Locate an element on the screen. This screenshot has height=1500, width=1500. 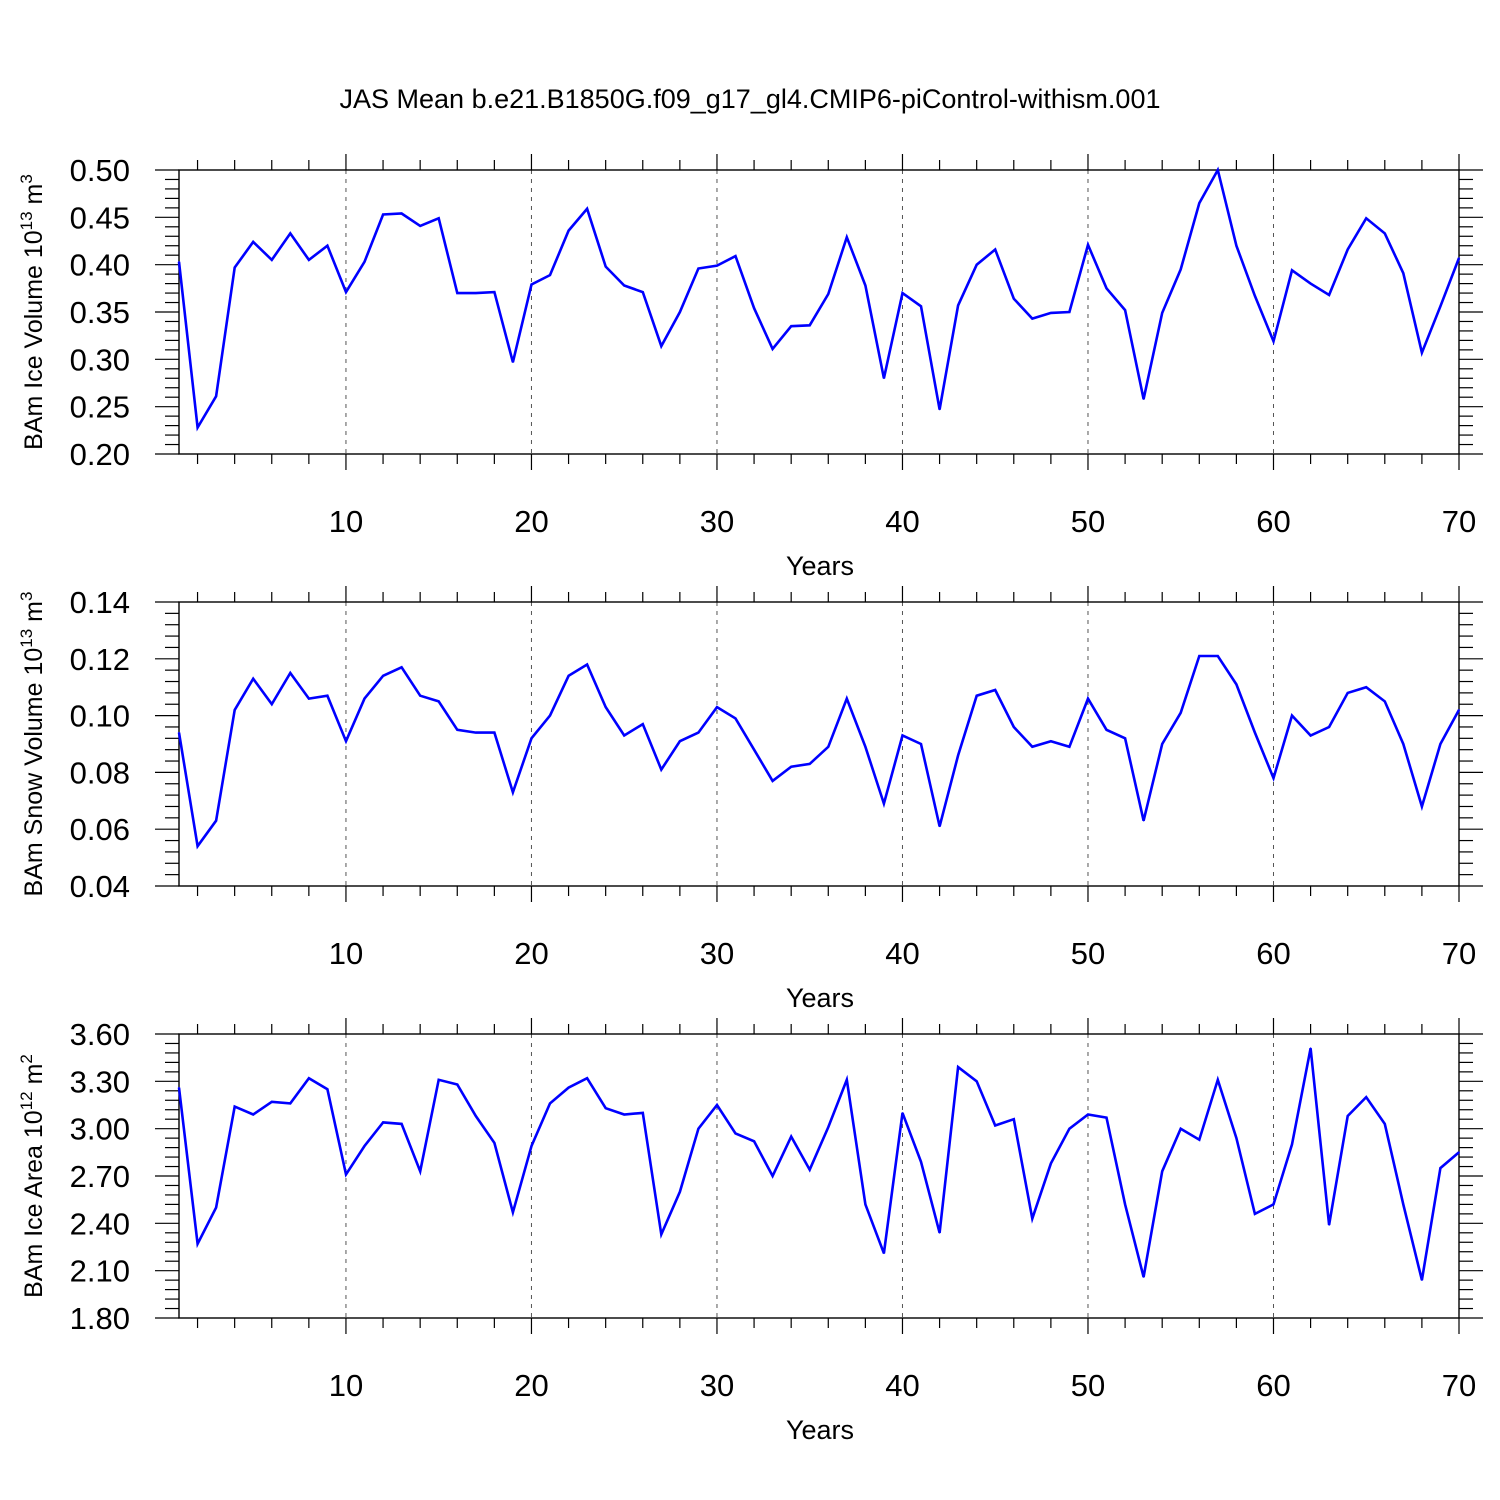
y-tick-label: 0.40 is located at coordinates (100, 265).